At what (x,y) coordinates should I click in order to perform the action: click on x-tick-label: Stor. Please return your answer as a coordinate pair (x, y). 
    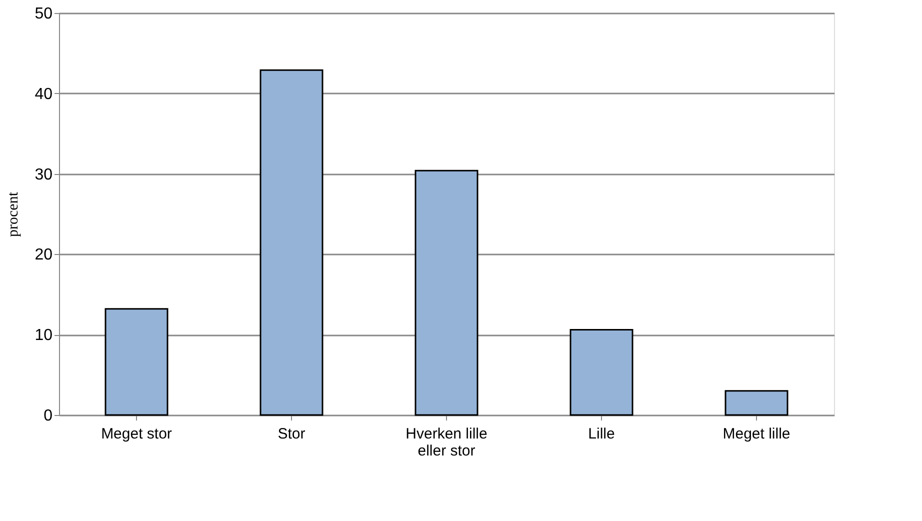
    Looking at the image, I should click on (292, 434).